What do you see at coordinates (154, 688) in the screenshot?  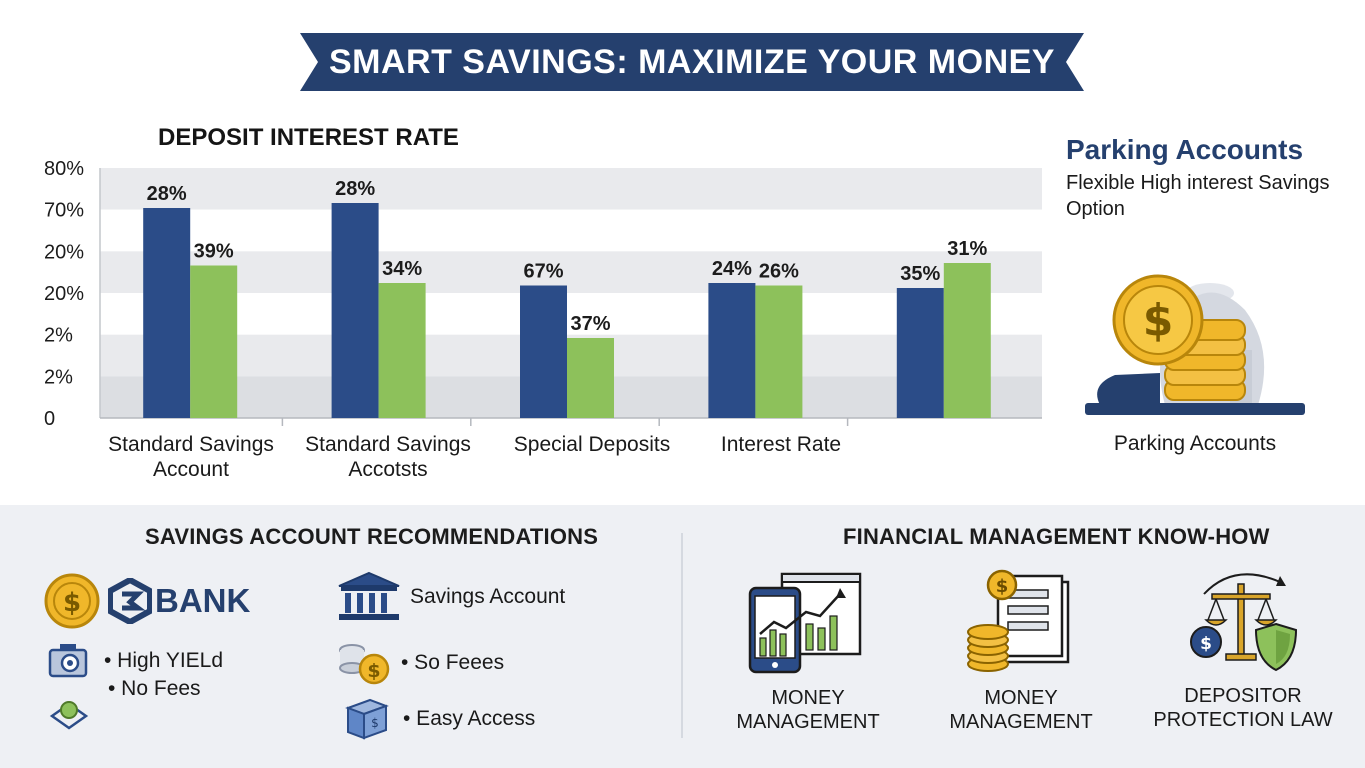 I see `rec-item-no-fees: • No Fees` at bounding box center [154, 688].